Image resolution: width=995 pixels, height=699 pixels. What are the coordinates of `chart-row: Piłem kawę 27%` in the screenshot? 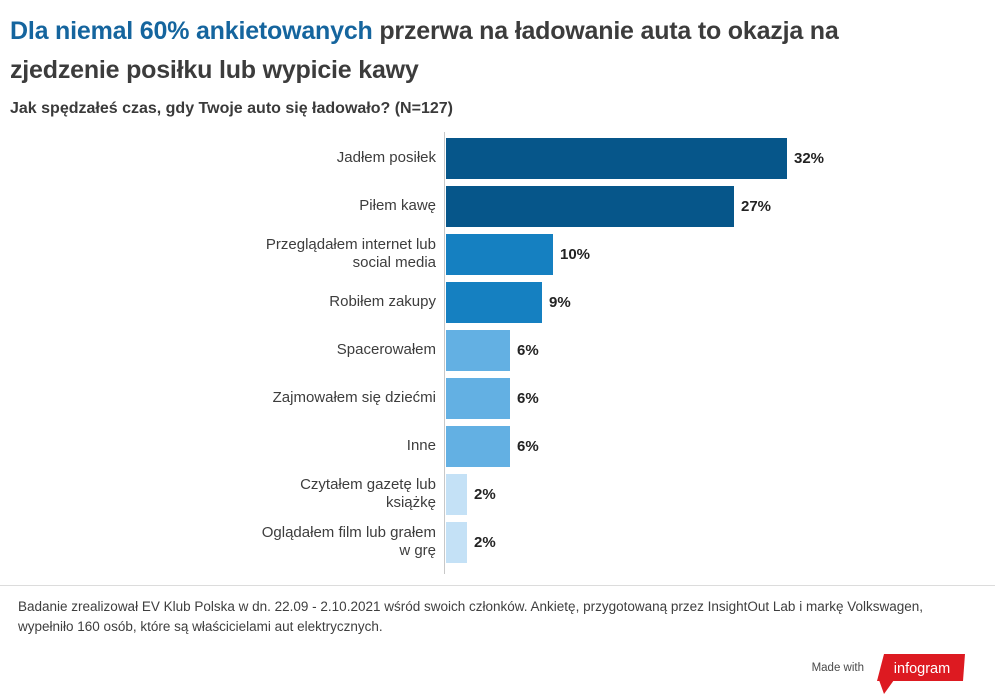 It's located at (497, 206).